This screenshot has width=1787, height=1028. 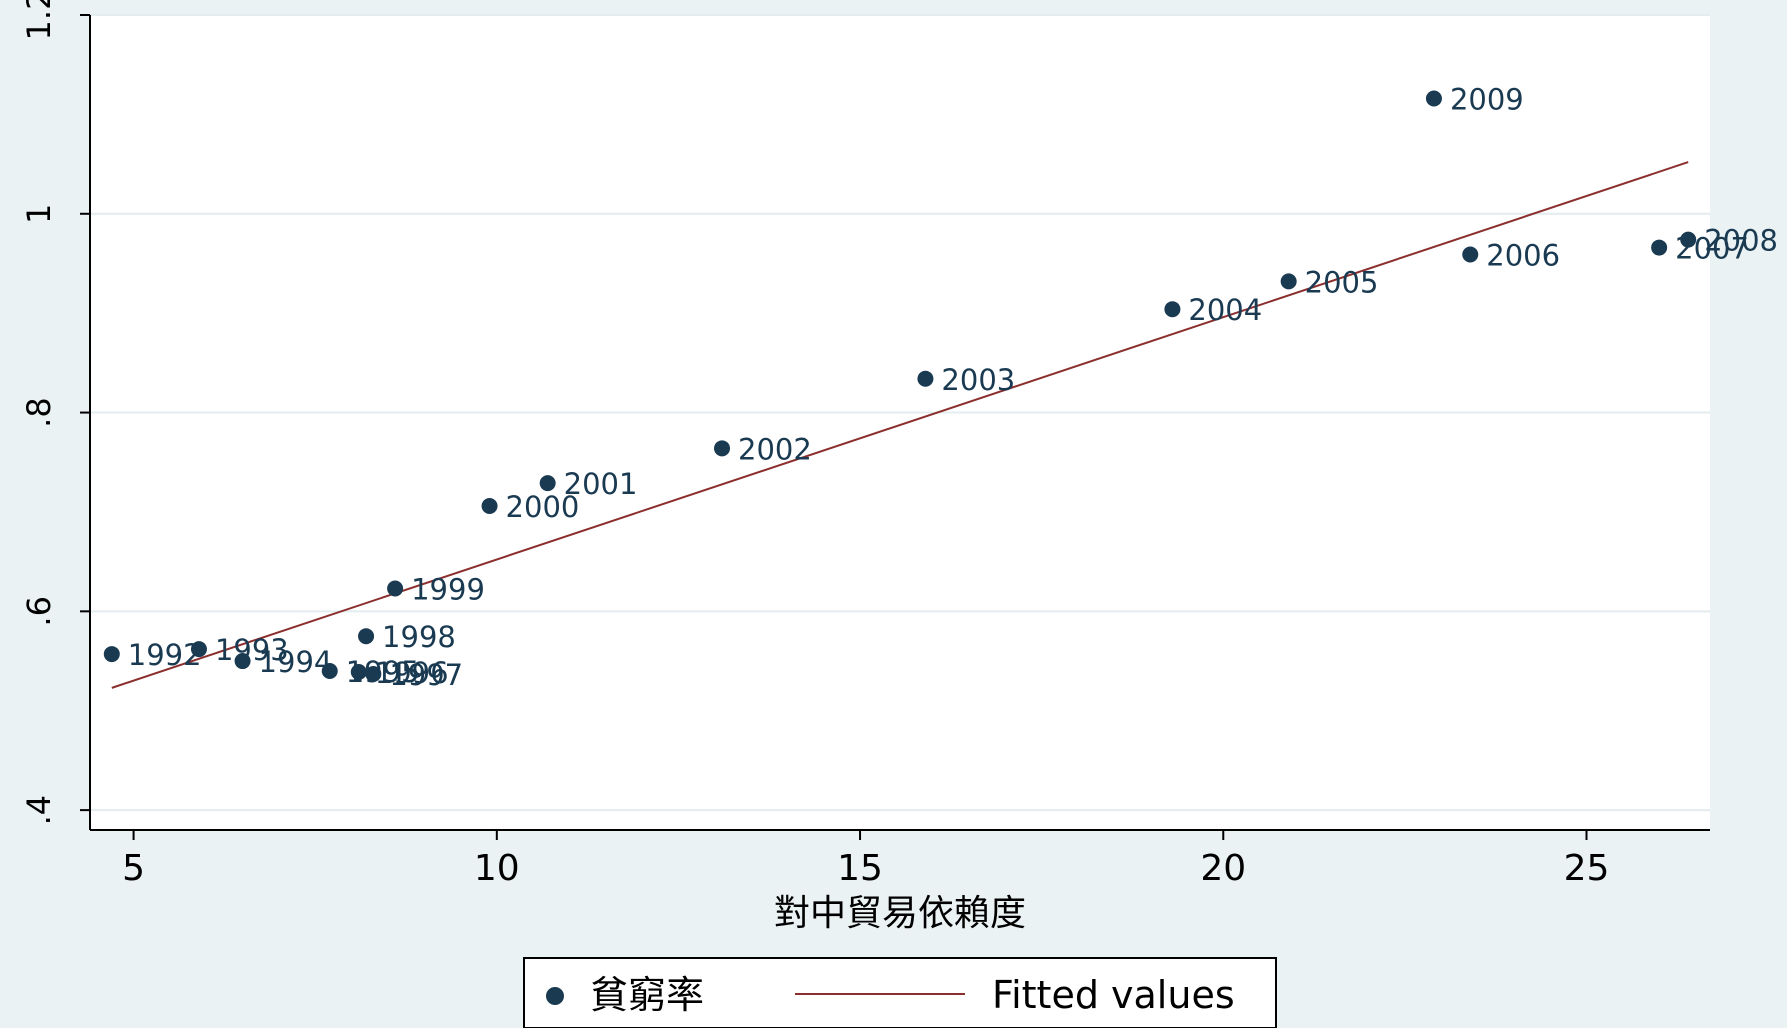 I want to click on x-axis-title: 對中貿易依賴度, so click(x=900, y=913).